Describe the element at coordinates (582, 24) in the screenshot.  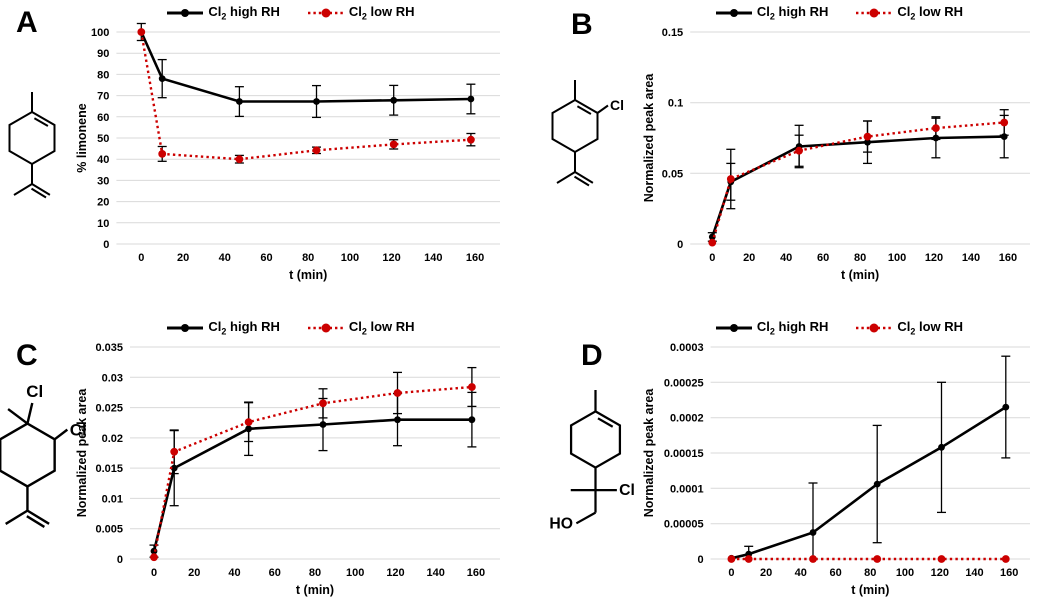
I see `panel-b-letter: B` at that location.